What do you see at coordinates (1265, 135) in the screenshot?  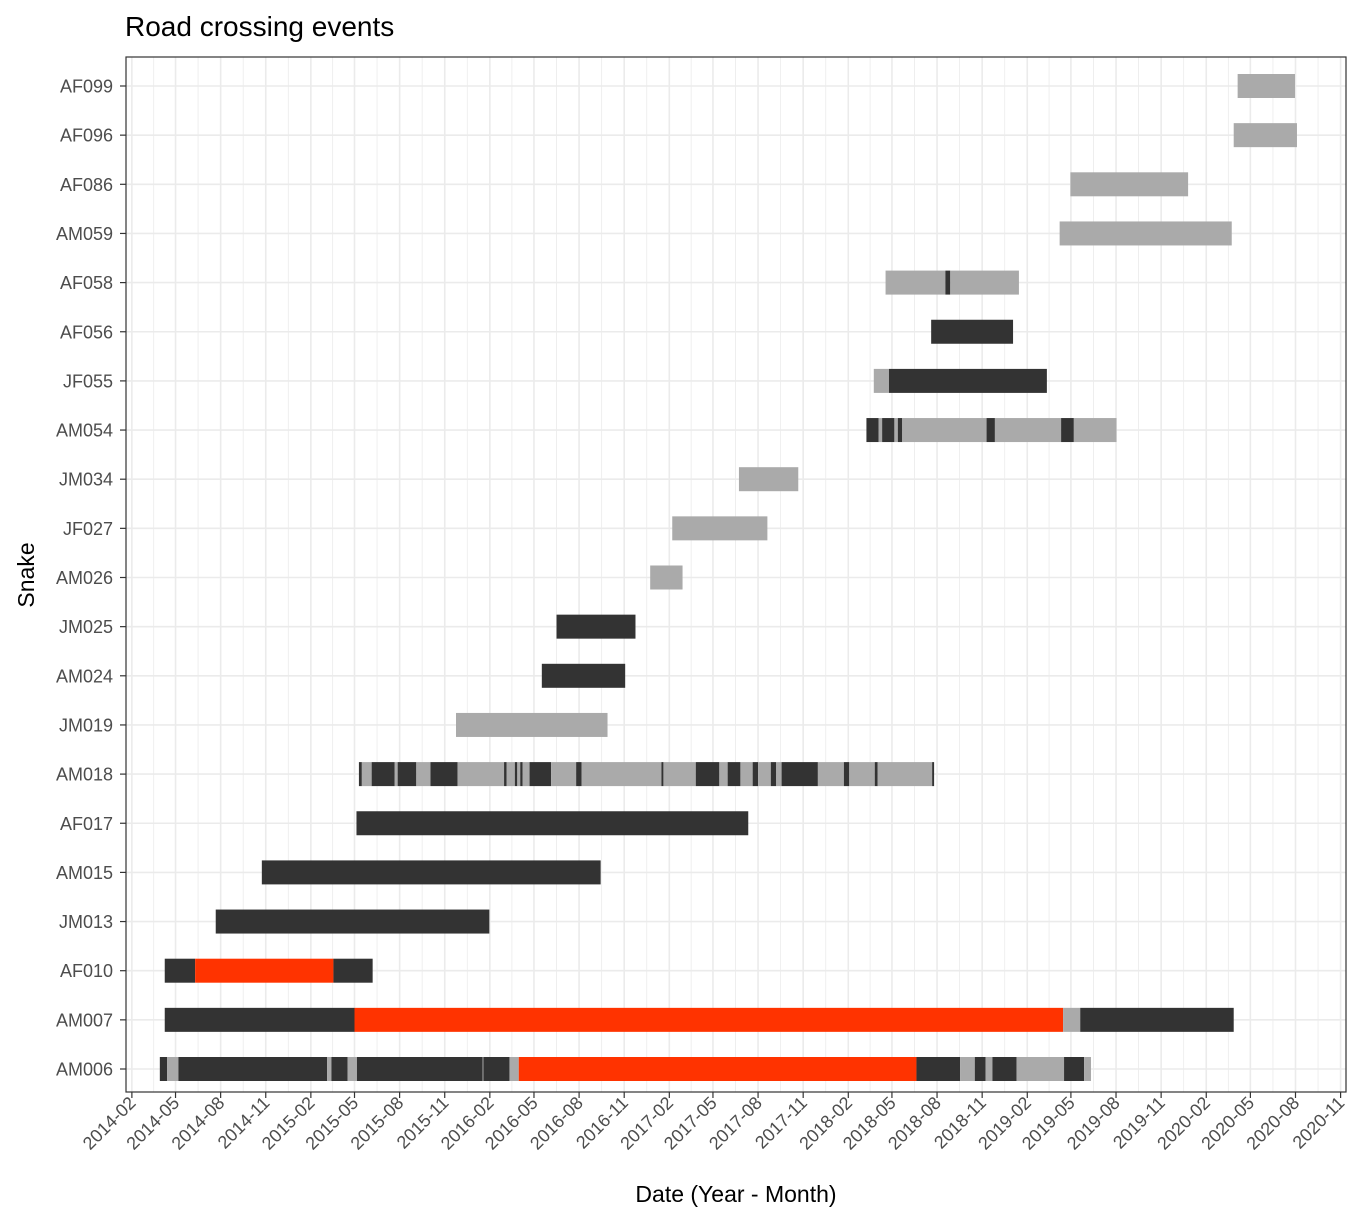 I see `bar-segment-af096` at bounding box center [1265, 135].